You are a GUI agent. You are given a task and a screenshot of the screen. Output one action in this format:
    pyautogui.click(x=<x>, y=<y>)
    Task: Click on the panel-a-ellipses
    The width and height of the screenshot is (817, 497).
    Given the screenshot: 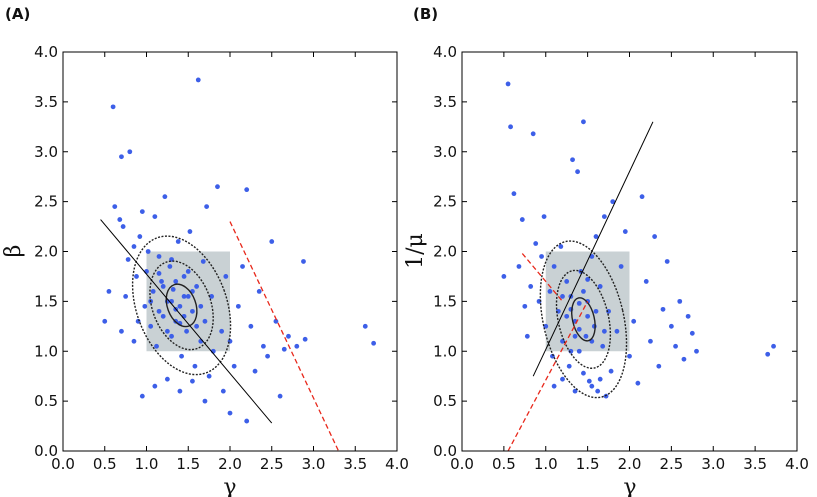 What is the action you would take?
    pyautogui.click(x=181, y=305)
    